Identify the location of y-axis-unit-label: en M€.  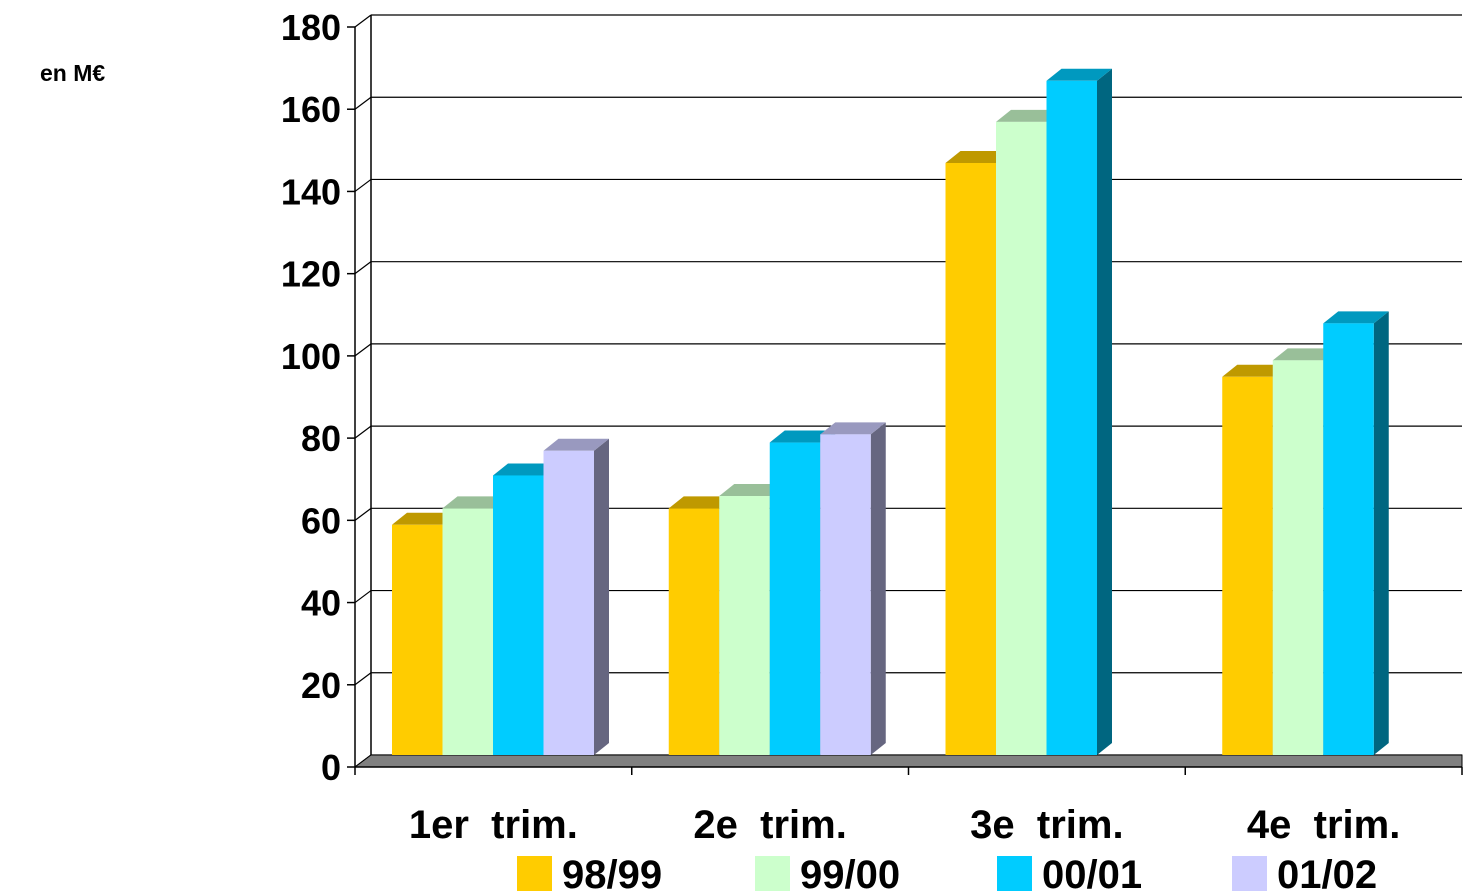
(73, 73).